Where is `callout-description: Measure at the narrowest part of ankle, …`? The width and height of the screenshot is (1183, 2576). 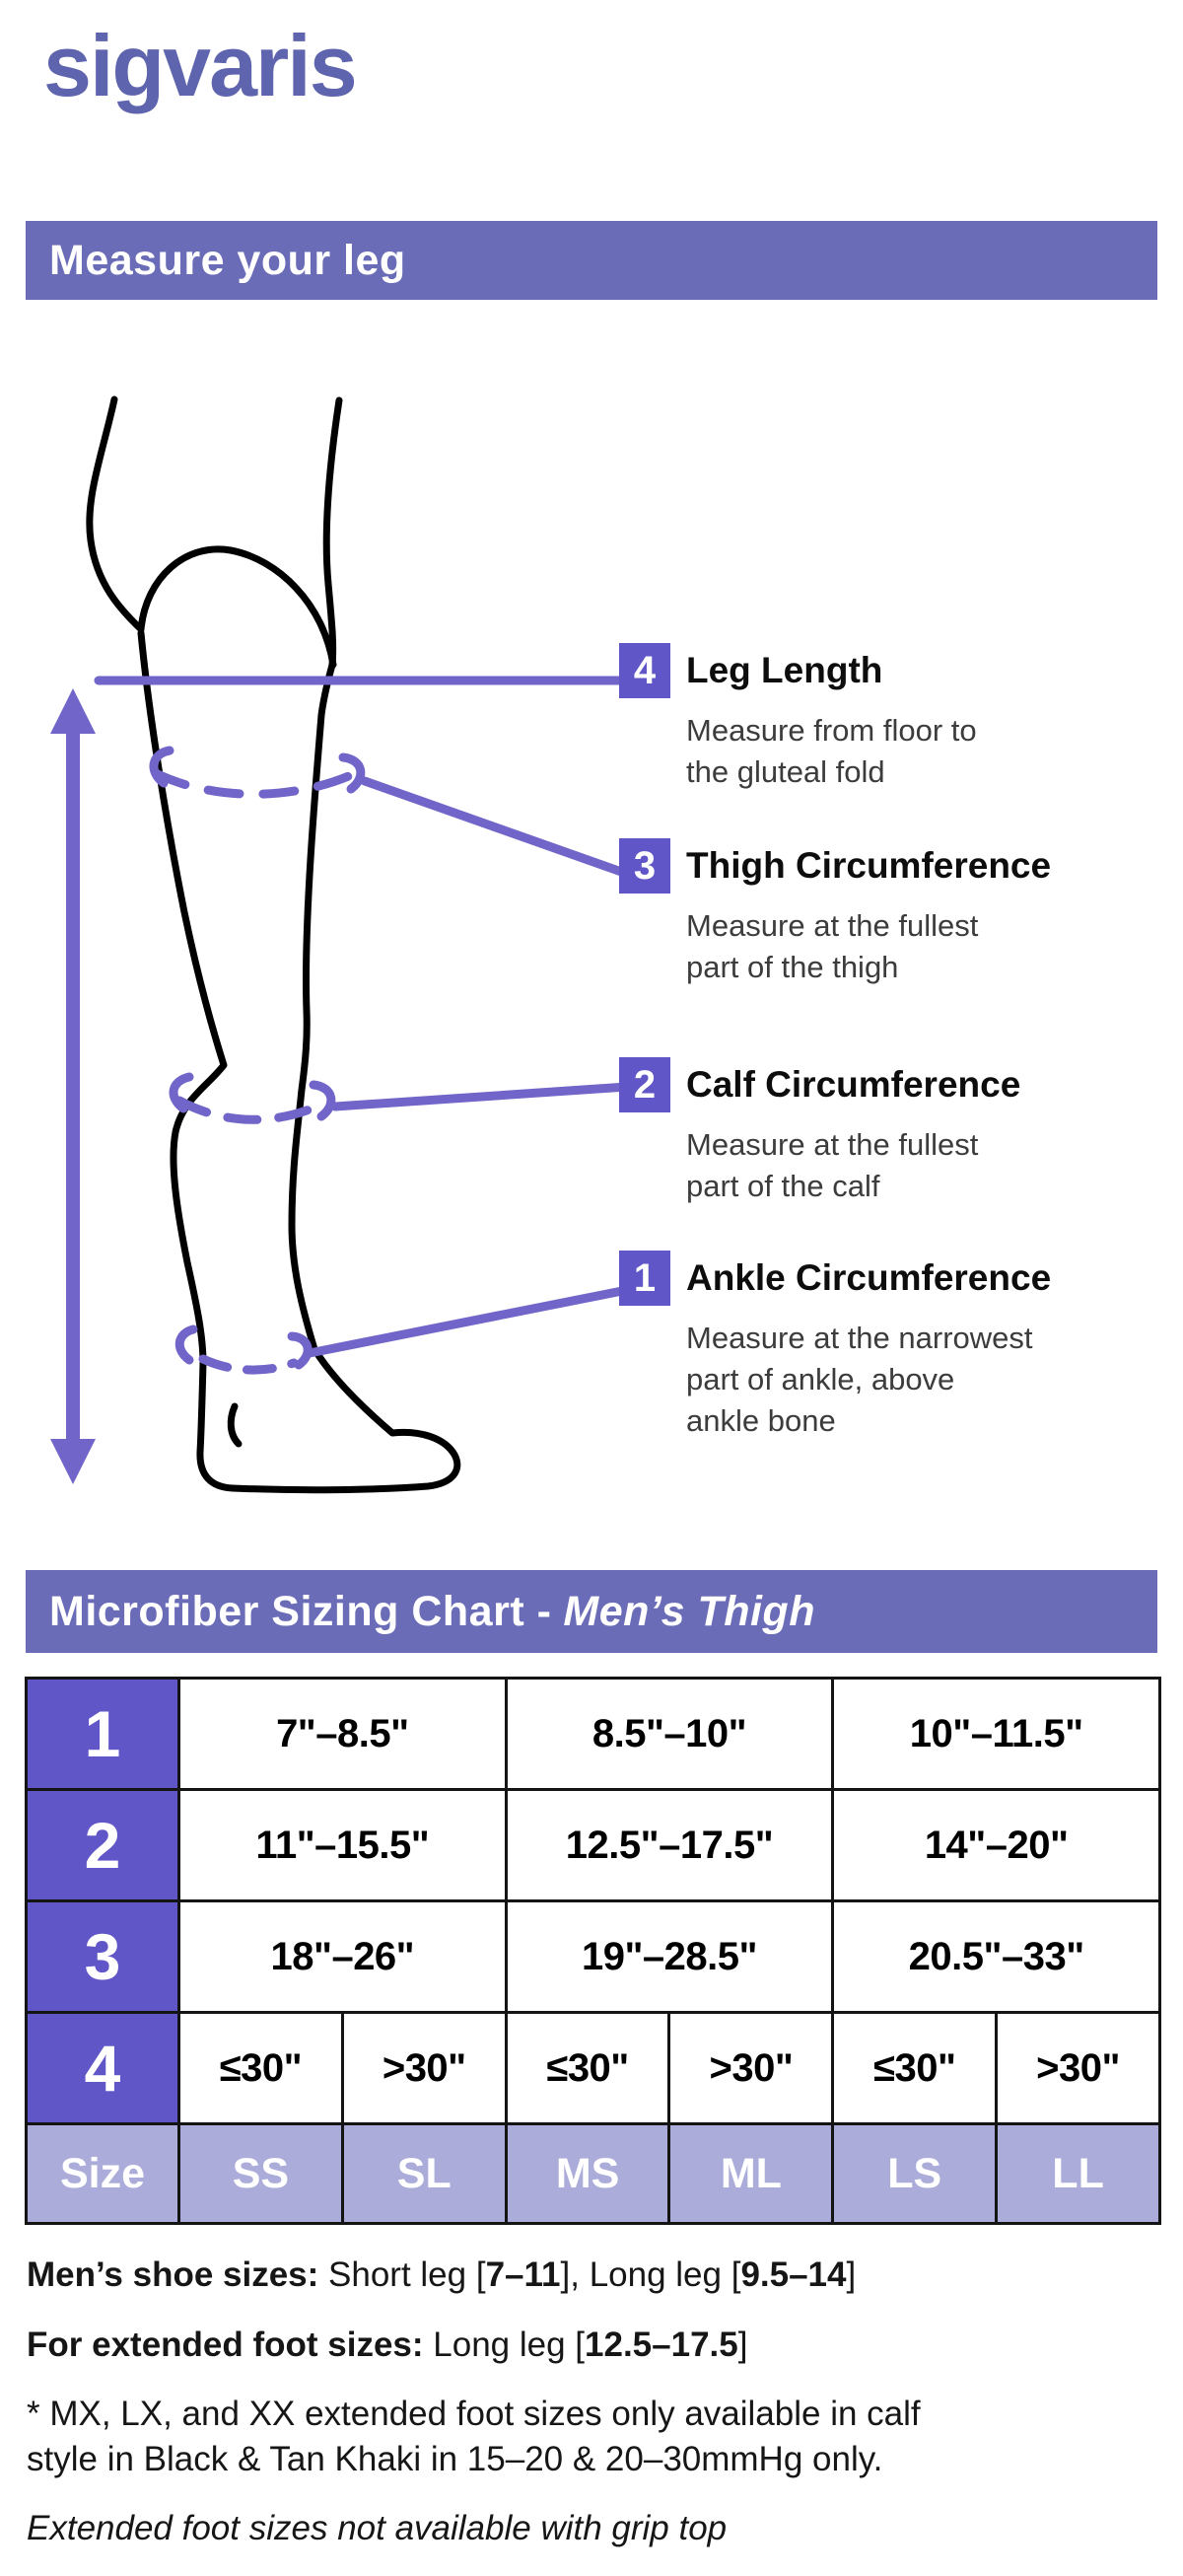
callout-description: Measure at the narrowest part of ankle, … is located at coordinates (859, 1380).